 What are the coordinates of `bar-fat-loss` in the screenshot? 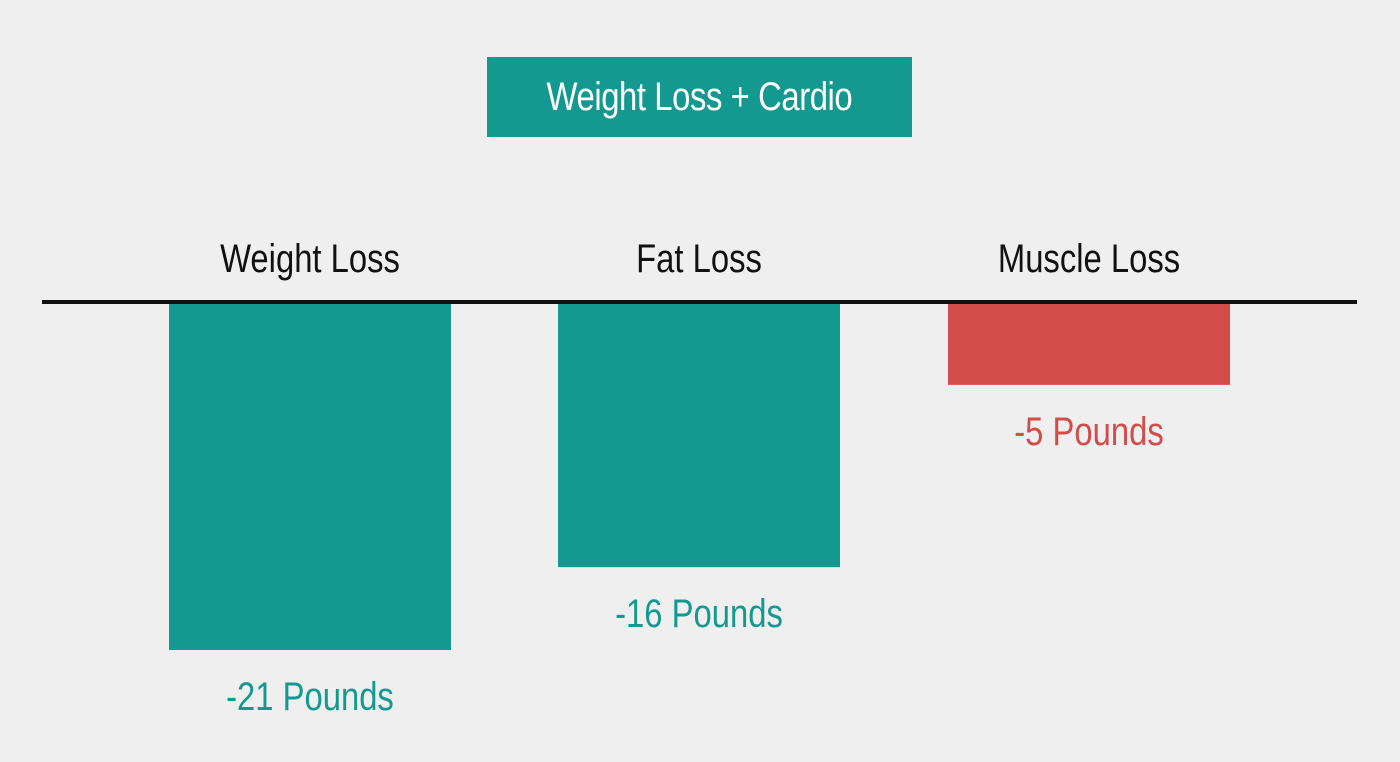 It's located at (699, 436).